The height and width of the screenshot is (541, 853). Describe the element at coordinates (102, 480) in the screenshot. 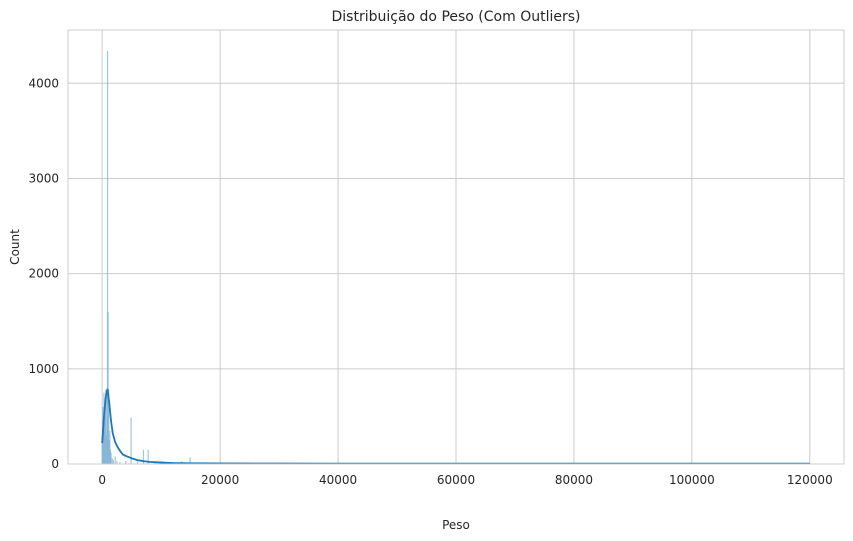

I see `x-tick-label: 0` at that location.